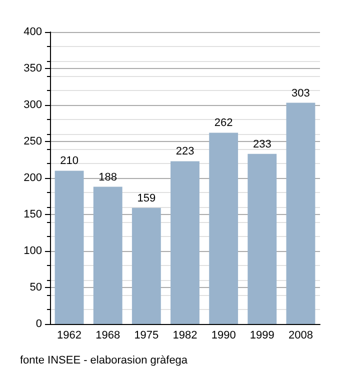 The width and height of the screenshot is (350, 373). I want to click on y-tick-label: 150, so click(33, 214).